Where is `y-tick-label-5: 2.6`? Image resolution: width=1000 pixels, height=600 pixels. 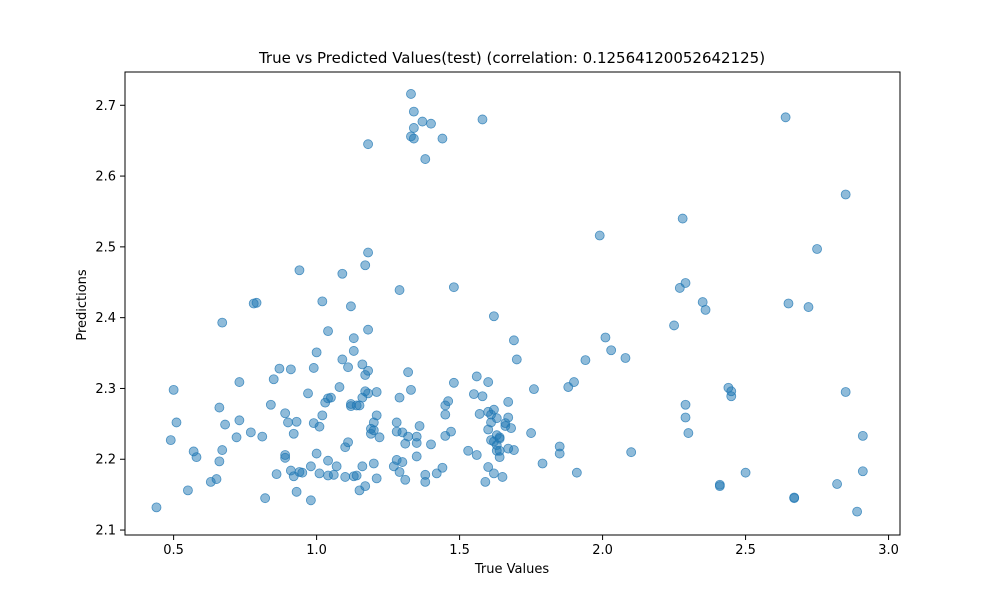
y-tick-label-5: 2.6 is located at coordinates (105, 177).